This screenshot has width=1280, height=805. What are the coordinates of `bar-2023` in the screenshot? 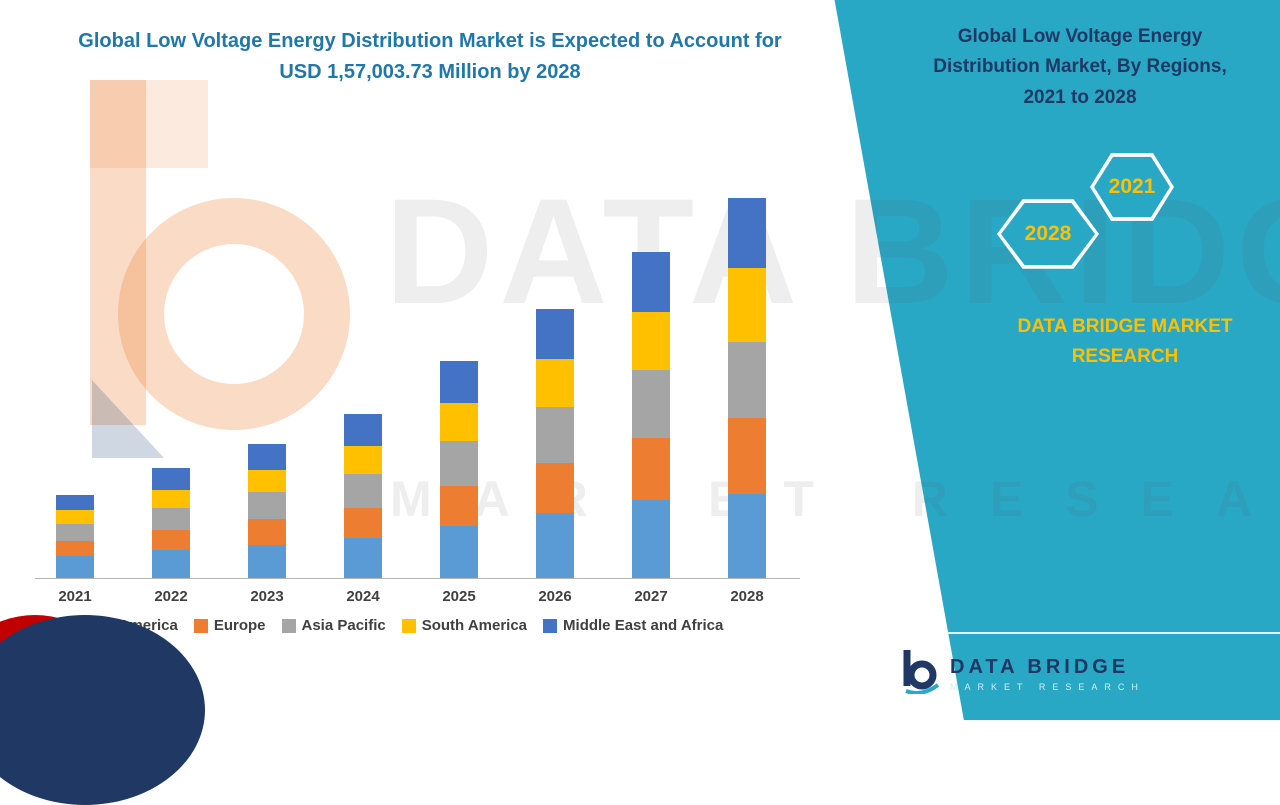 It's located at (267, 511).